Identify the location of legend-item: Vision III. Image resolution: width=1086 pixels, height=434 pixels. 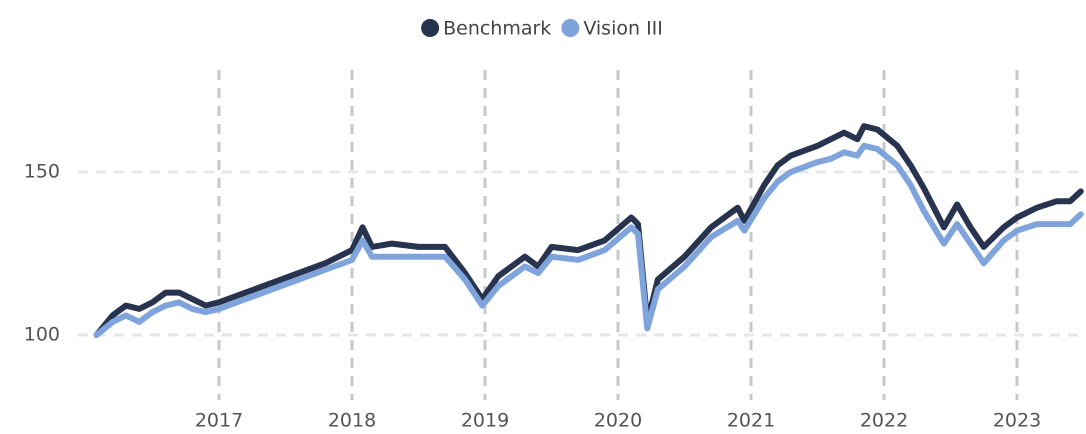
(612, 29).